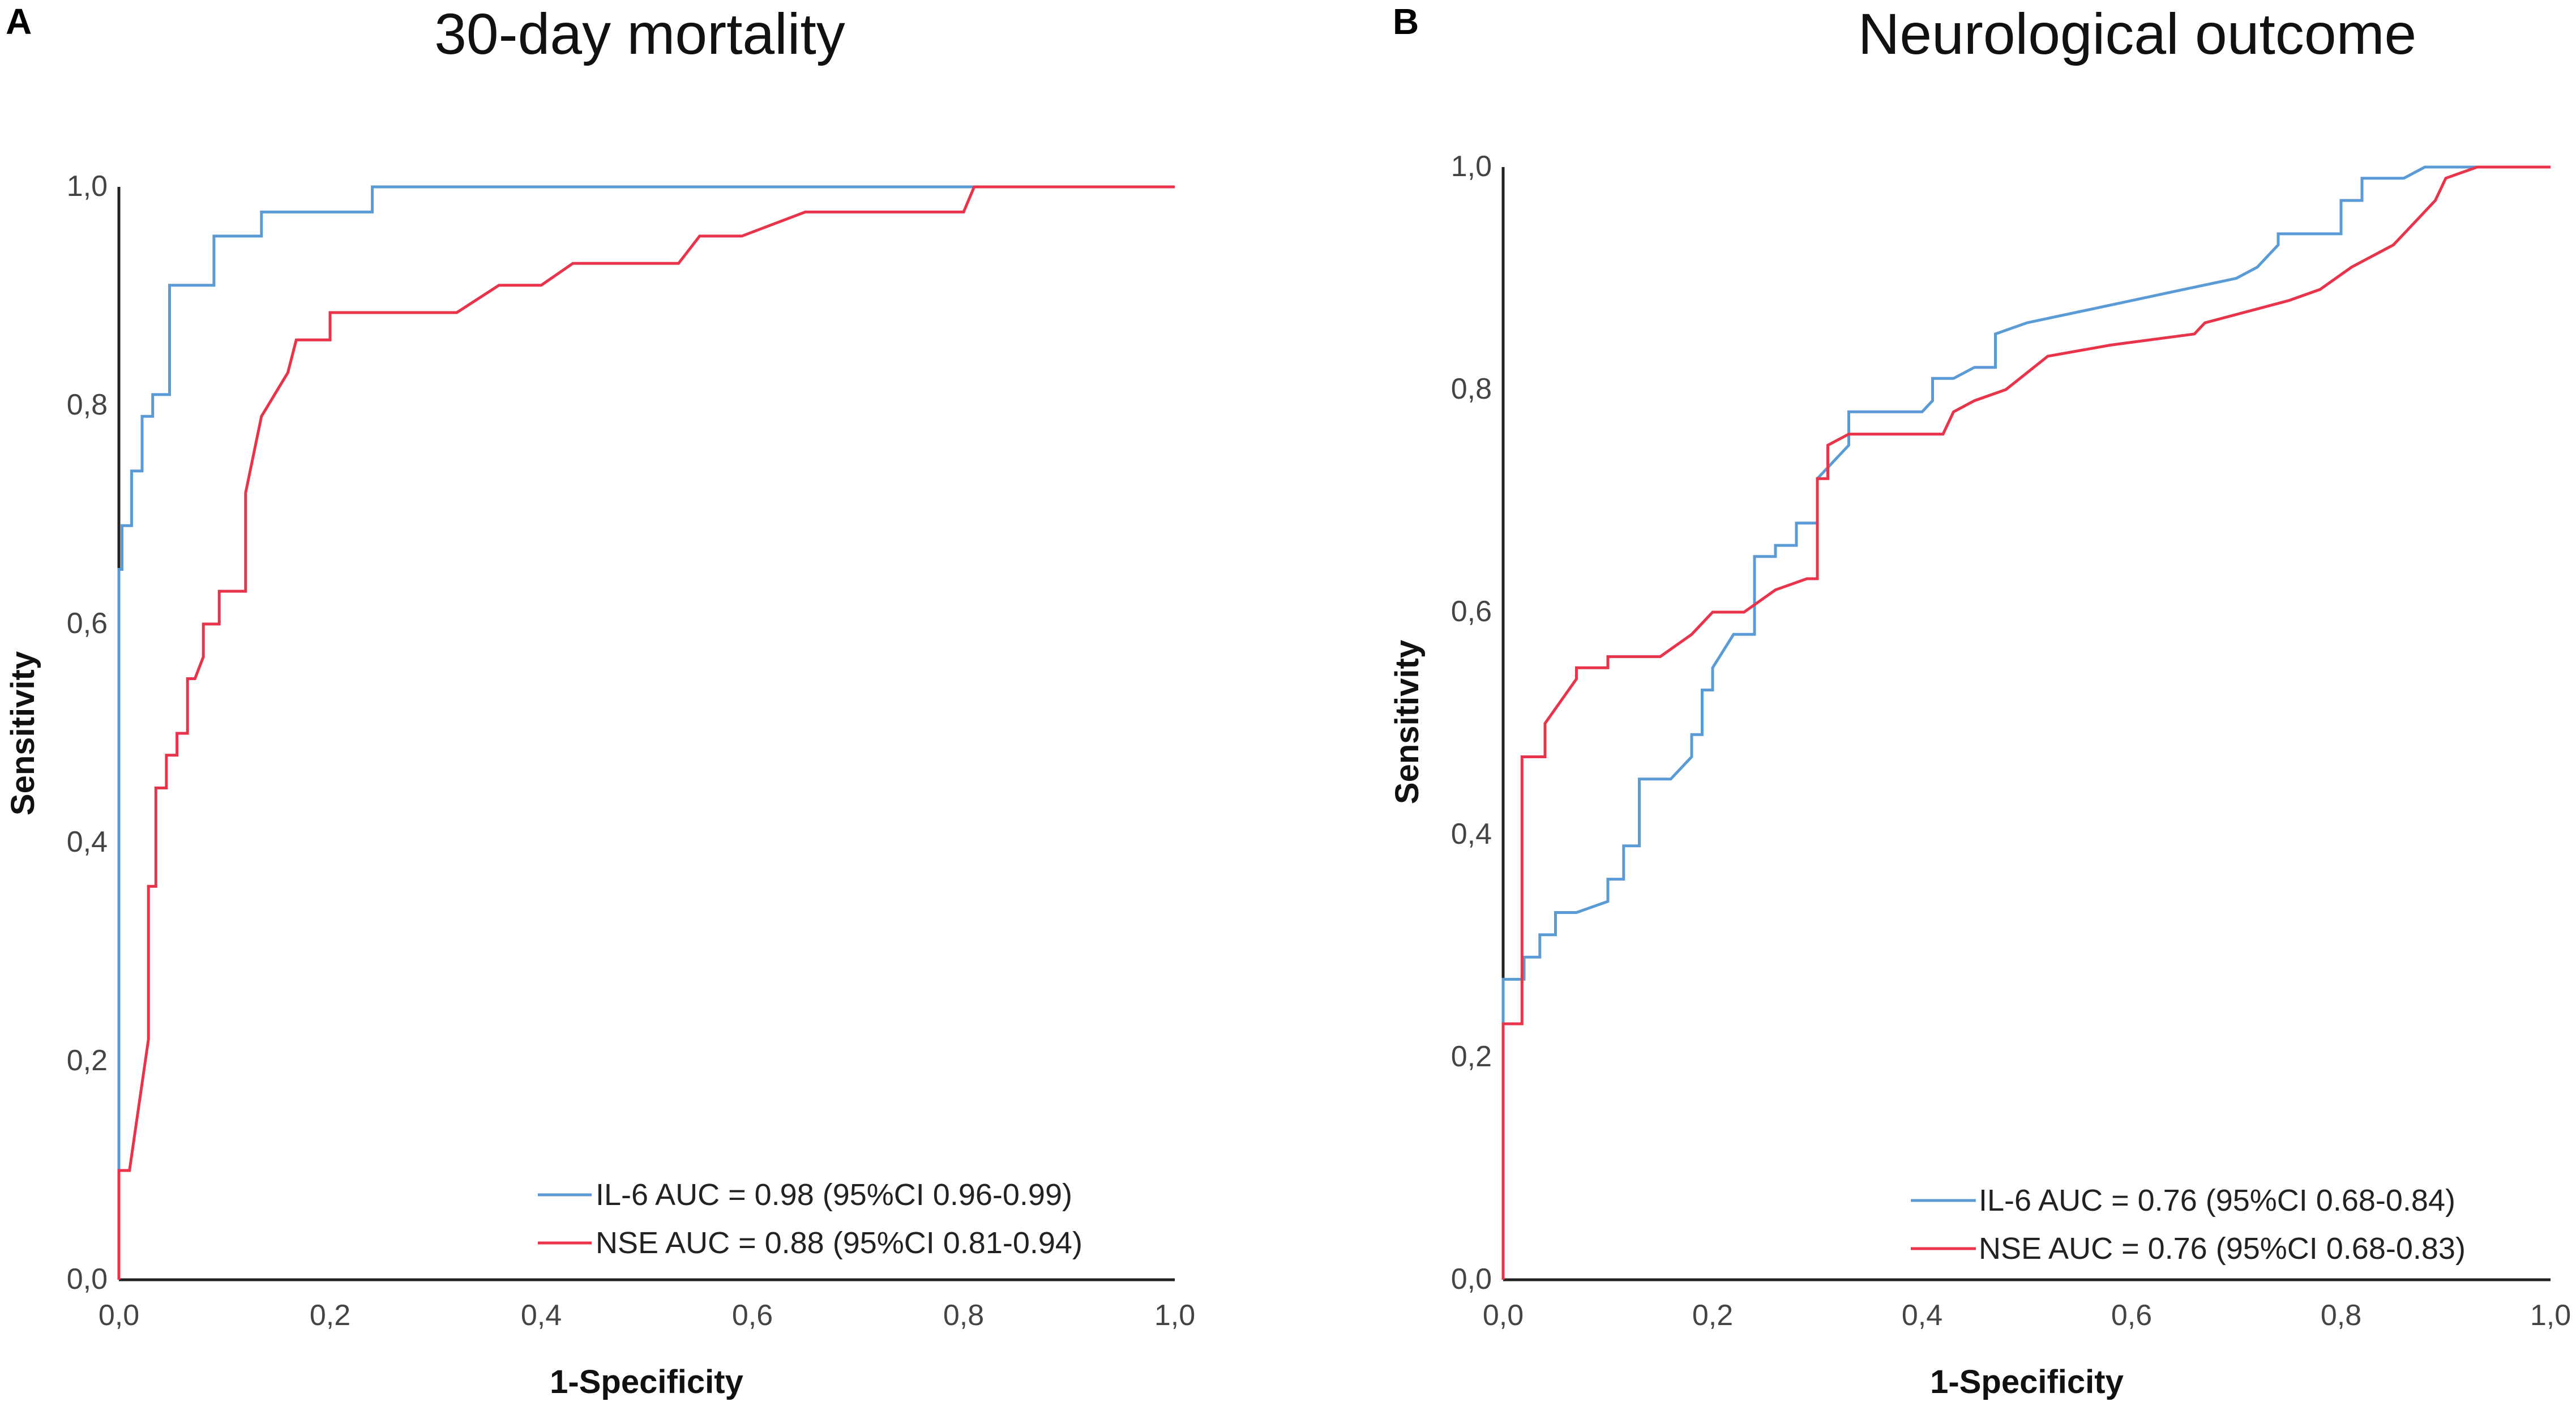 This screenshot has height=1410, width=2576. I want to click on panel-a-ytick: 0,0, so click(87, 1279).